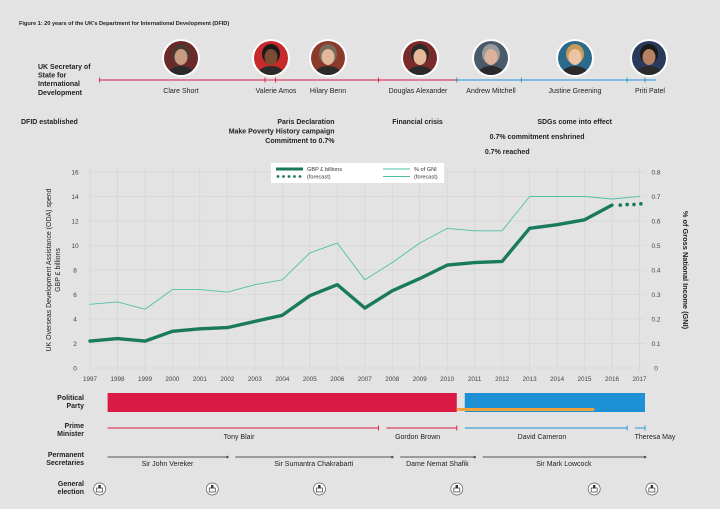 Image resolution: width=720 pixels, height=509 pixels. What do you see at coordinates (655, 437) in the screenshot?
I see `pm-name: Theresa May` at bounding box center [655, 437].